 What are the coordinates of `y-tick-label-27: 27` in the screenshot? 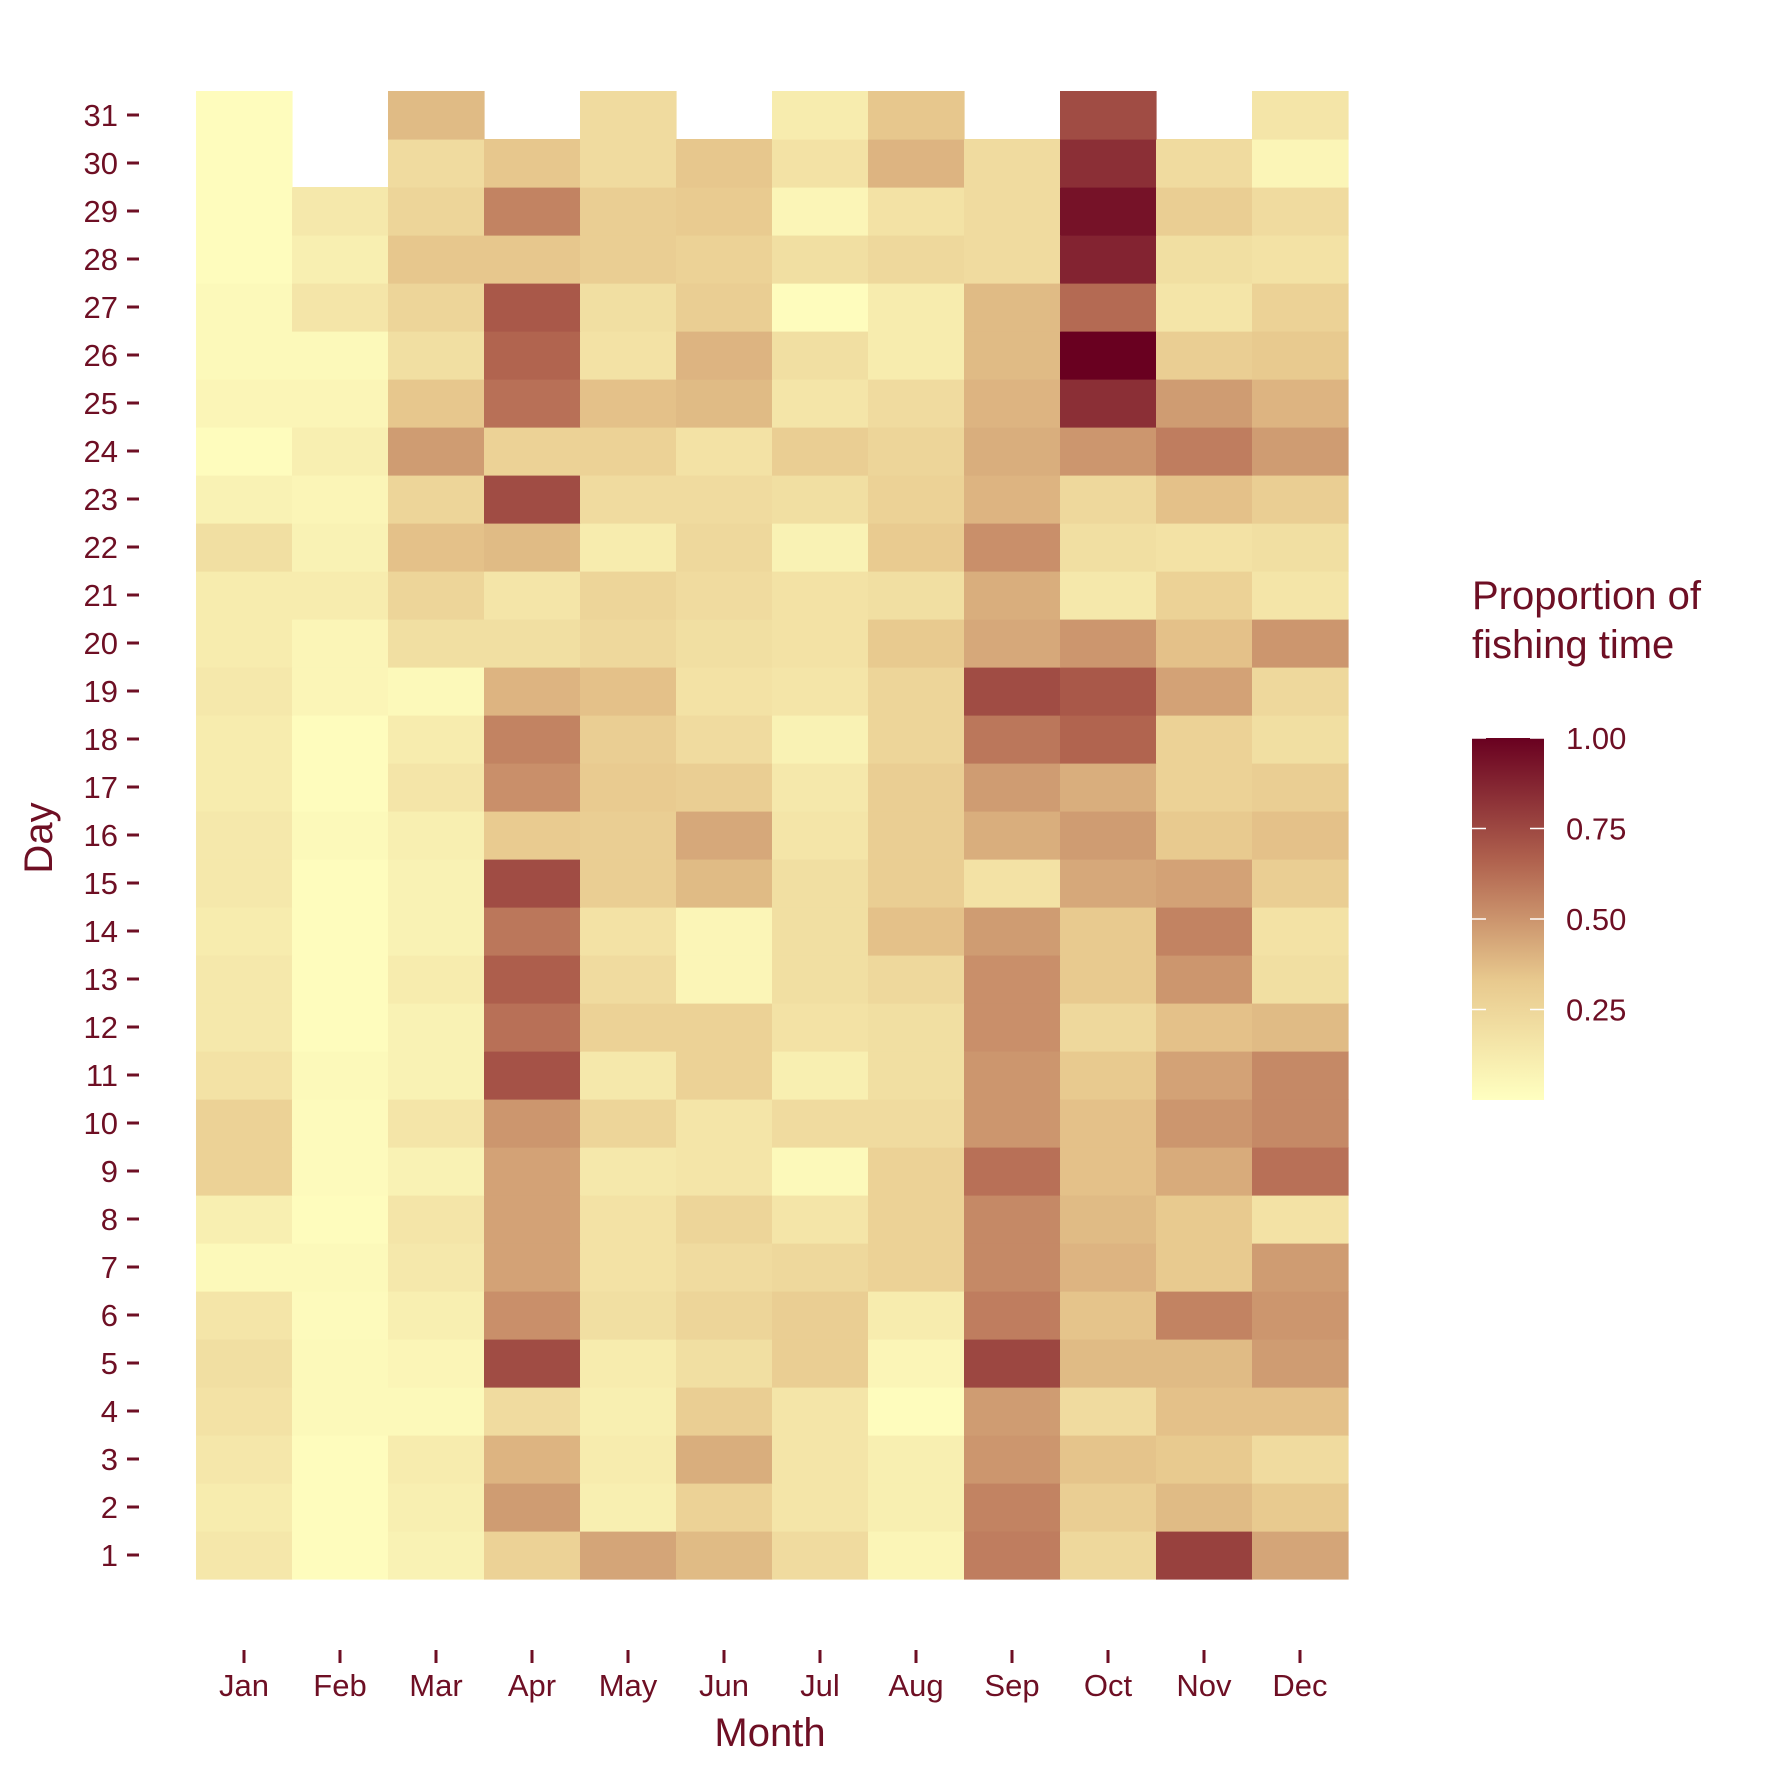 It's located at (101, 307).